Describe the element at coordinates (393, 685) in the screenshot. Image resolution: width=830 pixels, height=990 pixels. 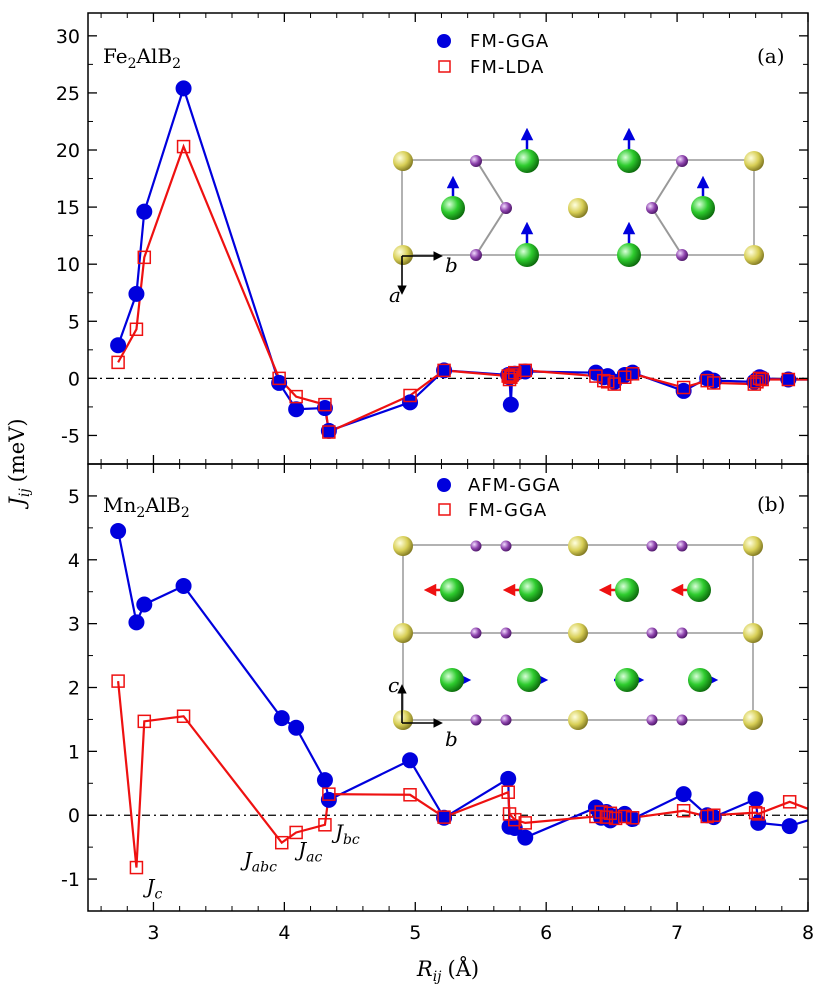
I see `inset-b-axis-c: c` at that location.